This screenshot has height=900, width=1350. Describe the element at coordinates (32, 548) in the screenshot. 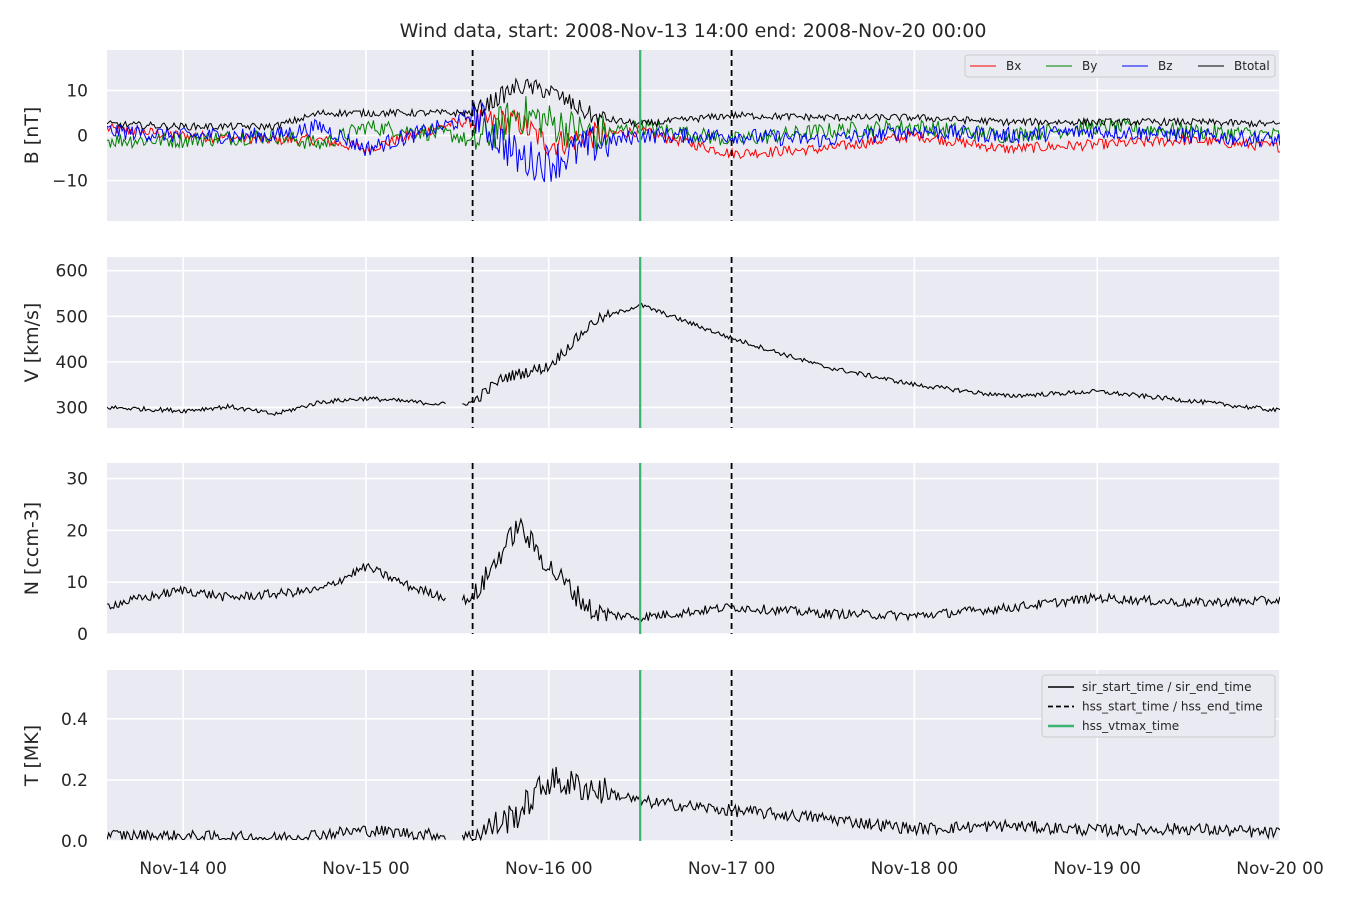

I see `y-axis-label: N [ccm-3]` at that location.